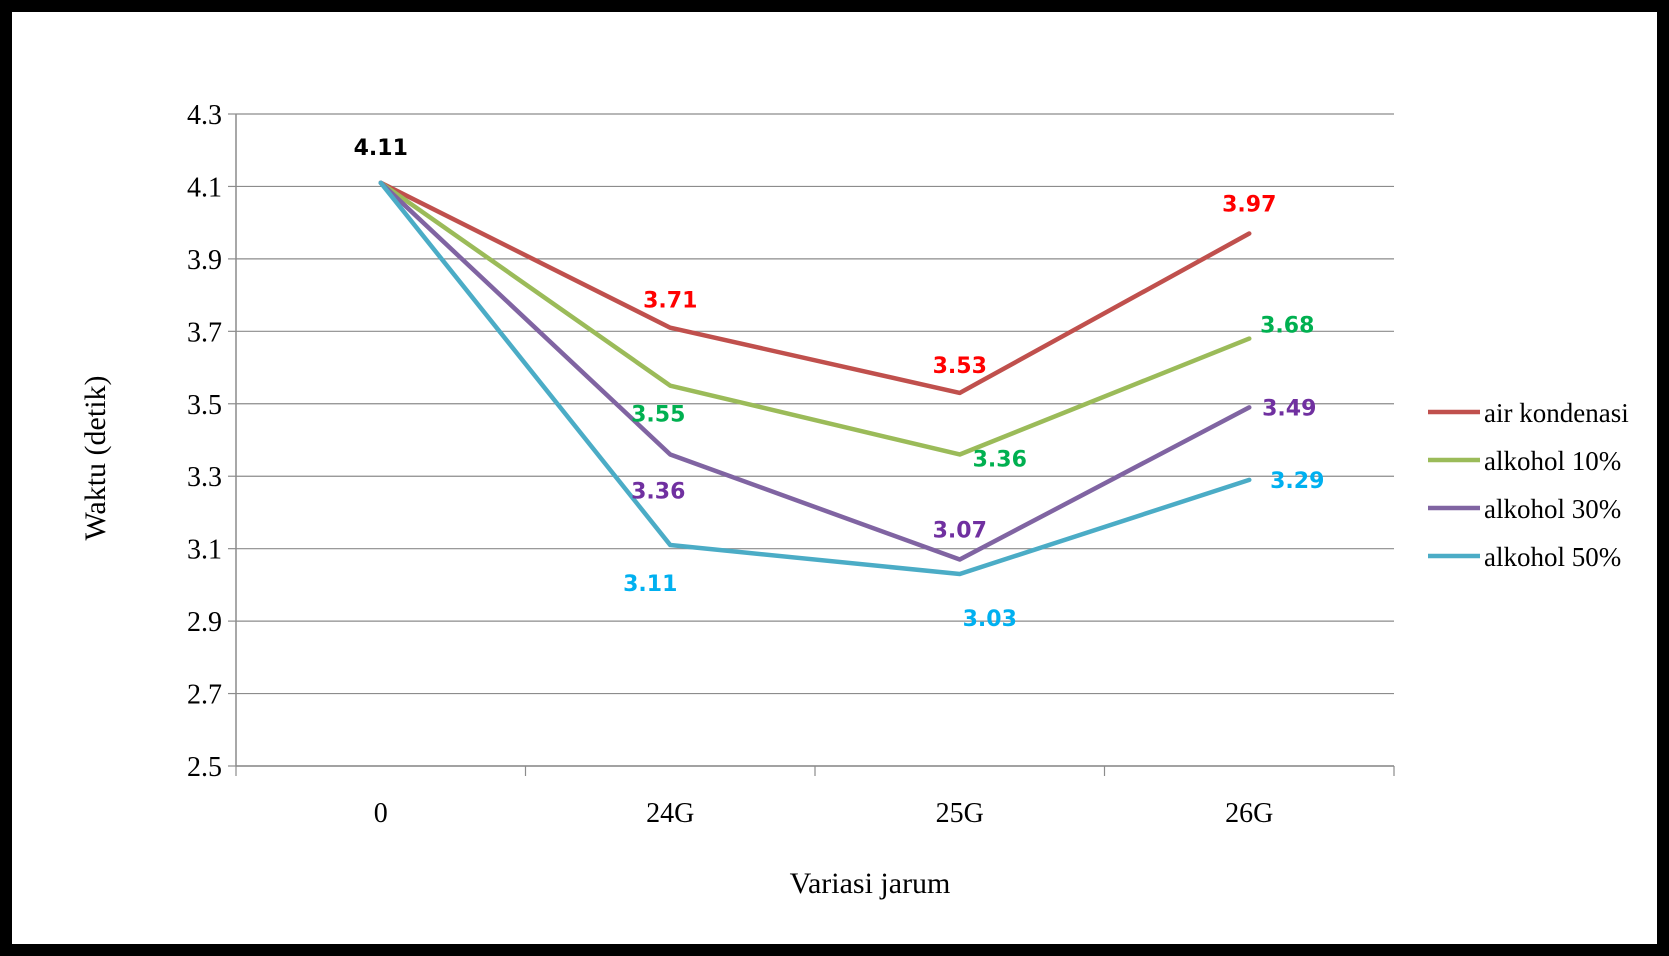 The height and width of the screenshot is (956, 1669). I want to click on y-axis-title: Waktu (detik), so click(95, 457).